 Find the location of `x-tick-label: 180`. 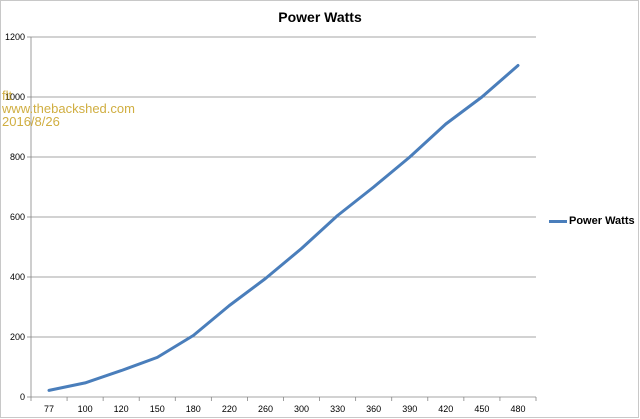

x-tick-label: 180 is located at coordinates (193, 409).